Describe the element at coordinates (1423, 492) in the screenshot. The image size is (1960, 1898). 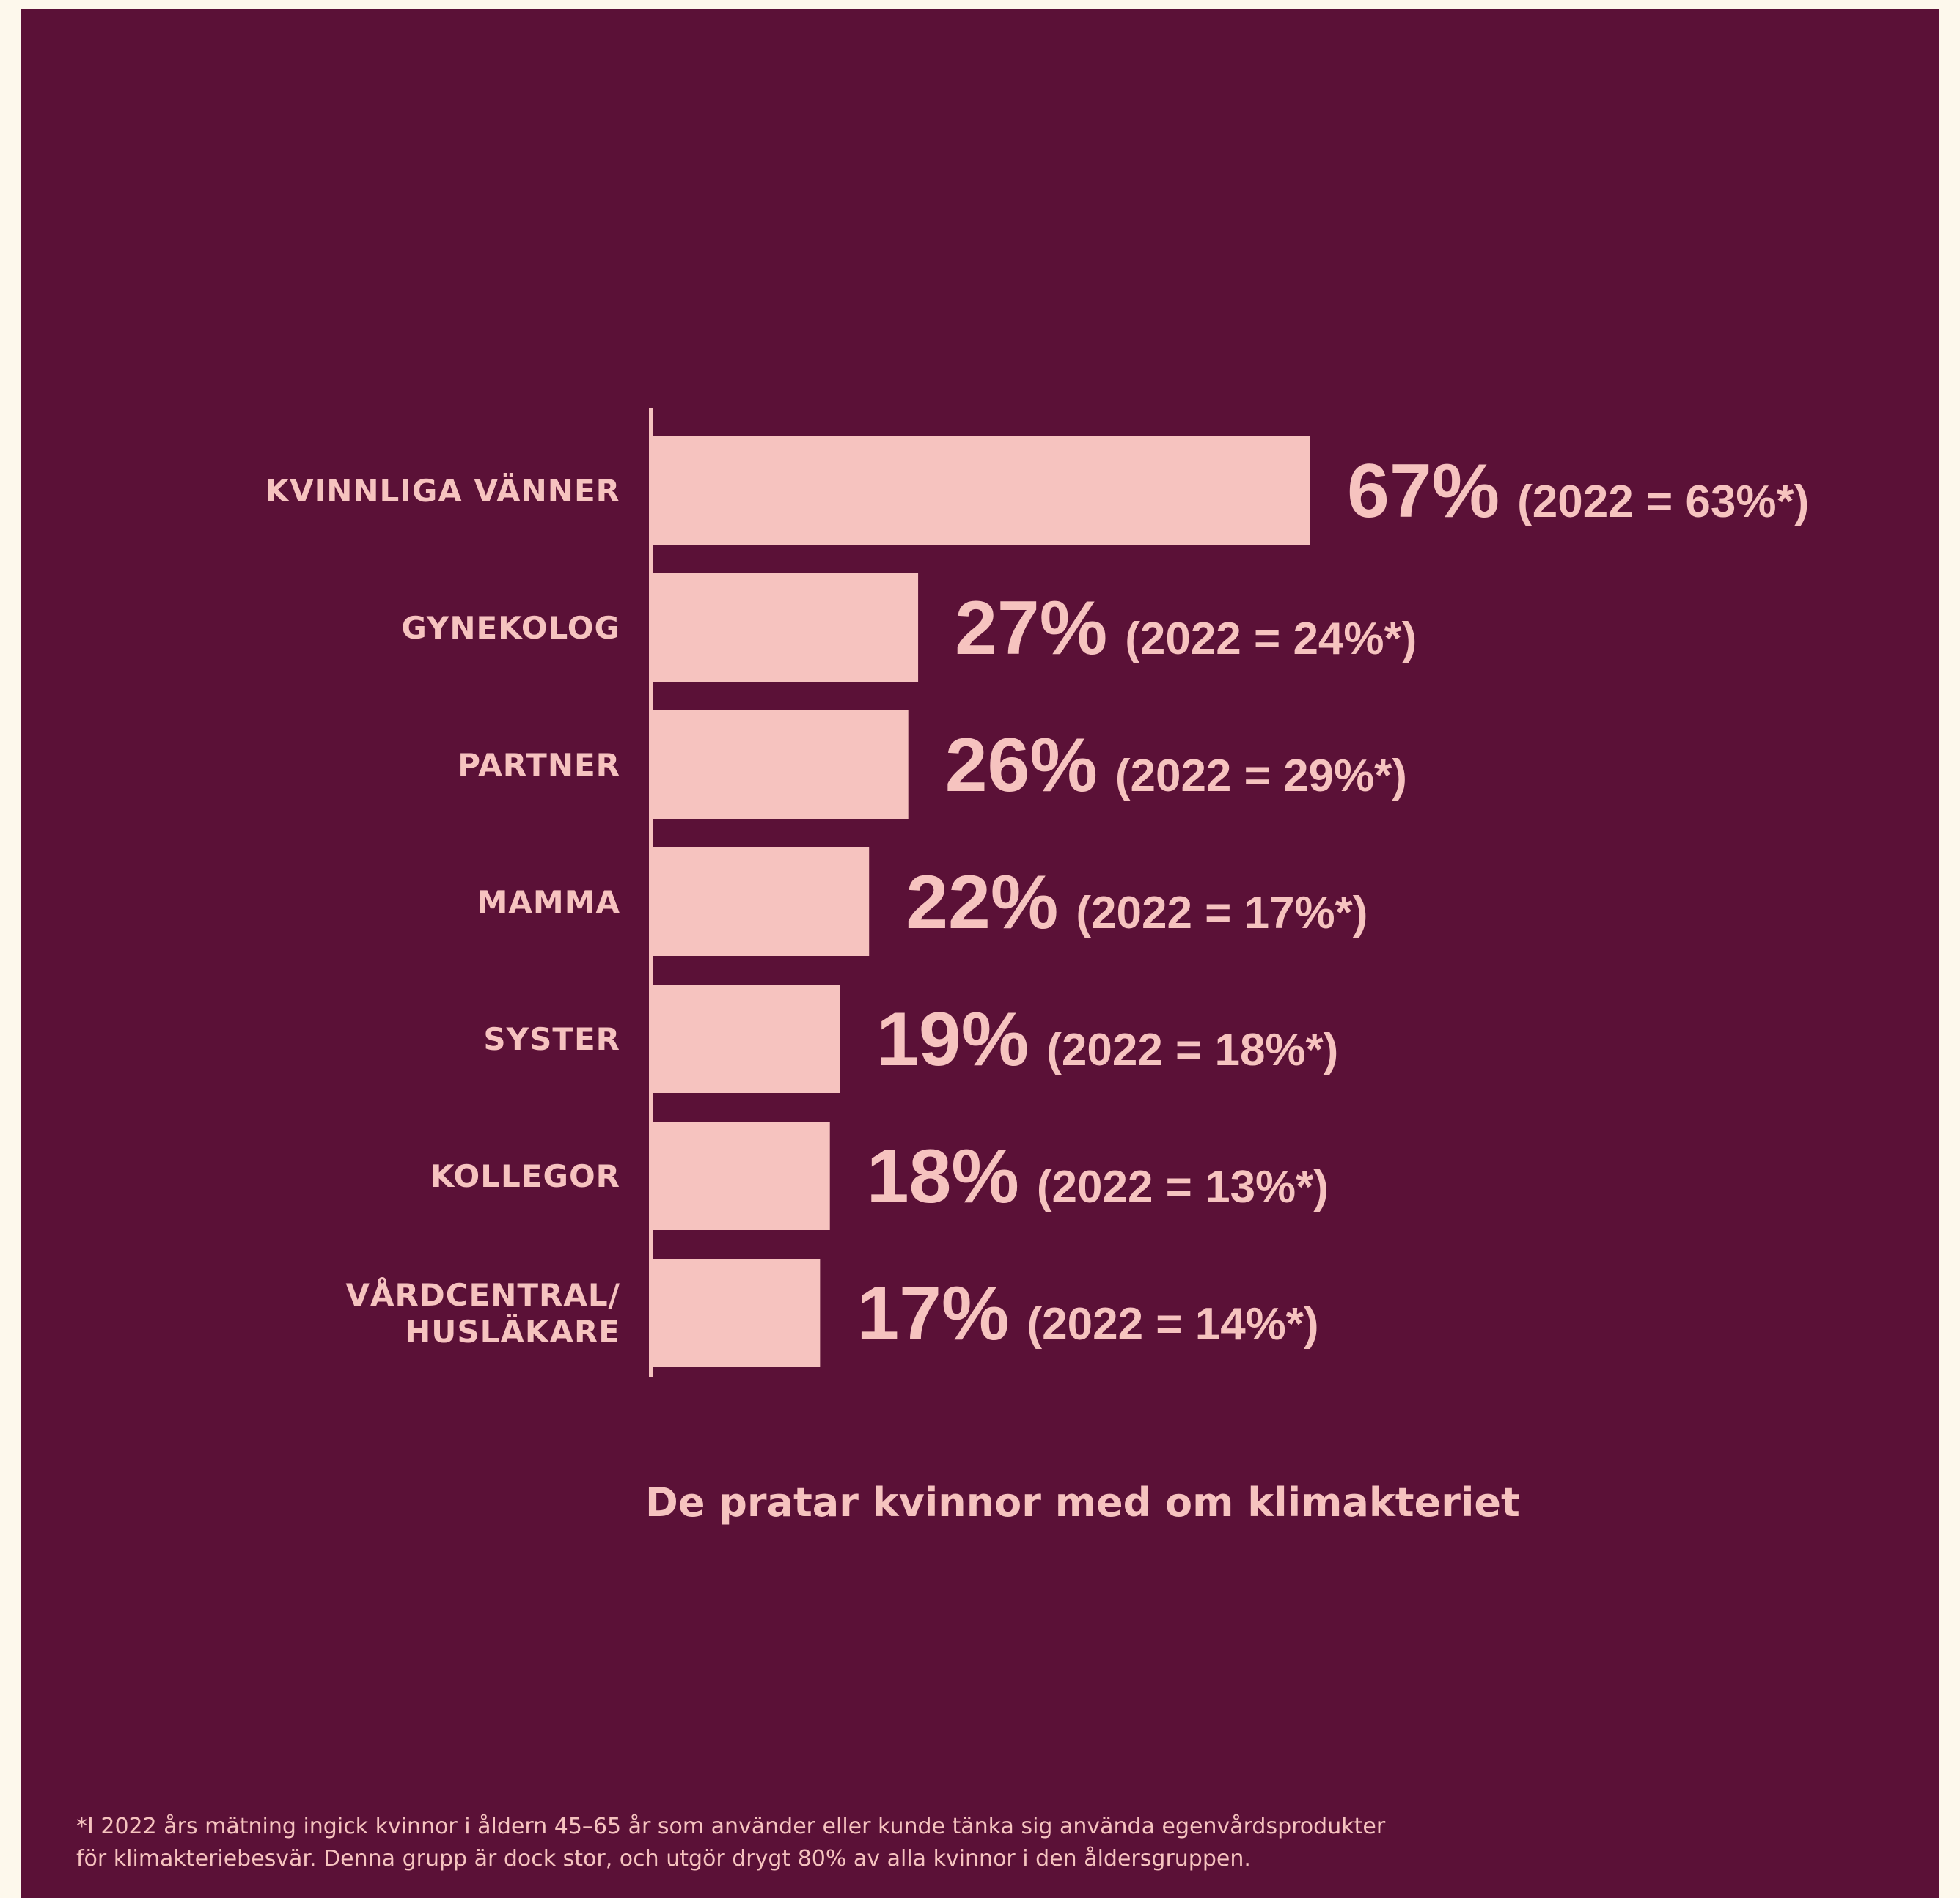
I see `data-label: 67%` at that location.